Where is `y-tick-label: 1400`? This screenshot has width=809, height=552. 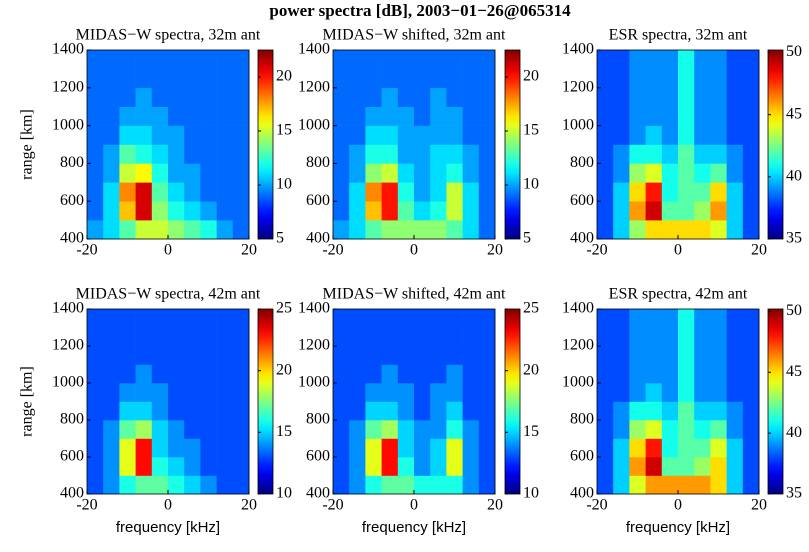
y-tick-label: 1400 is located at coordinates (68, 49).